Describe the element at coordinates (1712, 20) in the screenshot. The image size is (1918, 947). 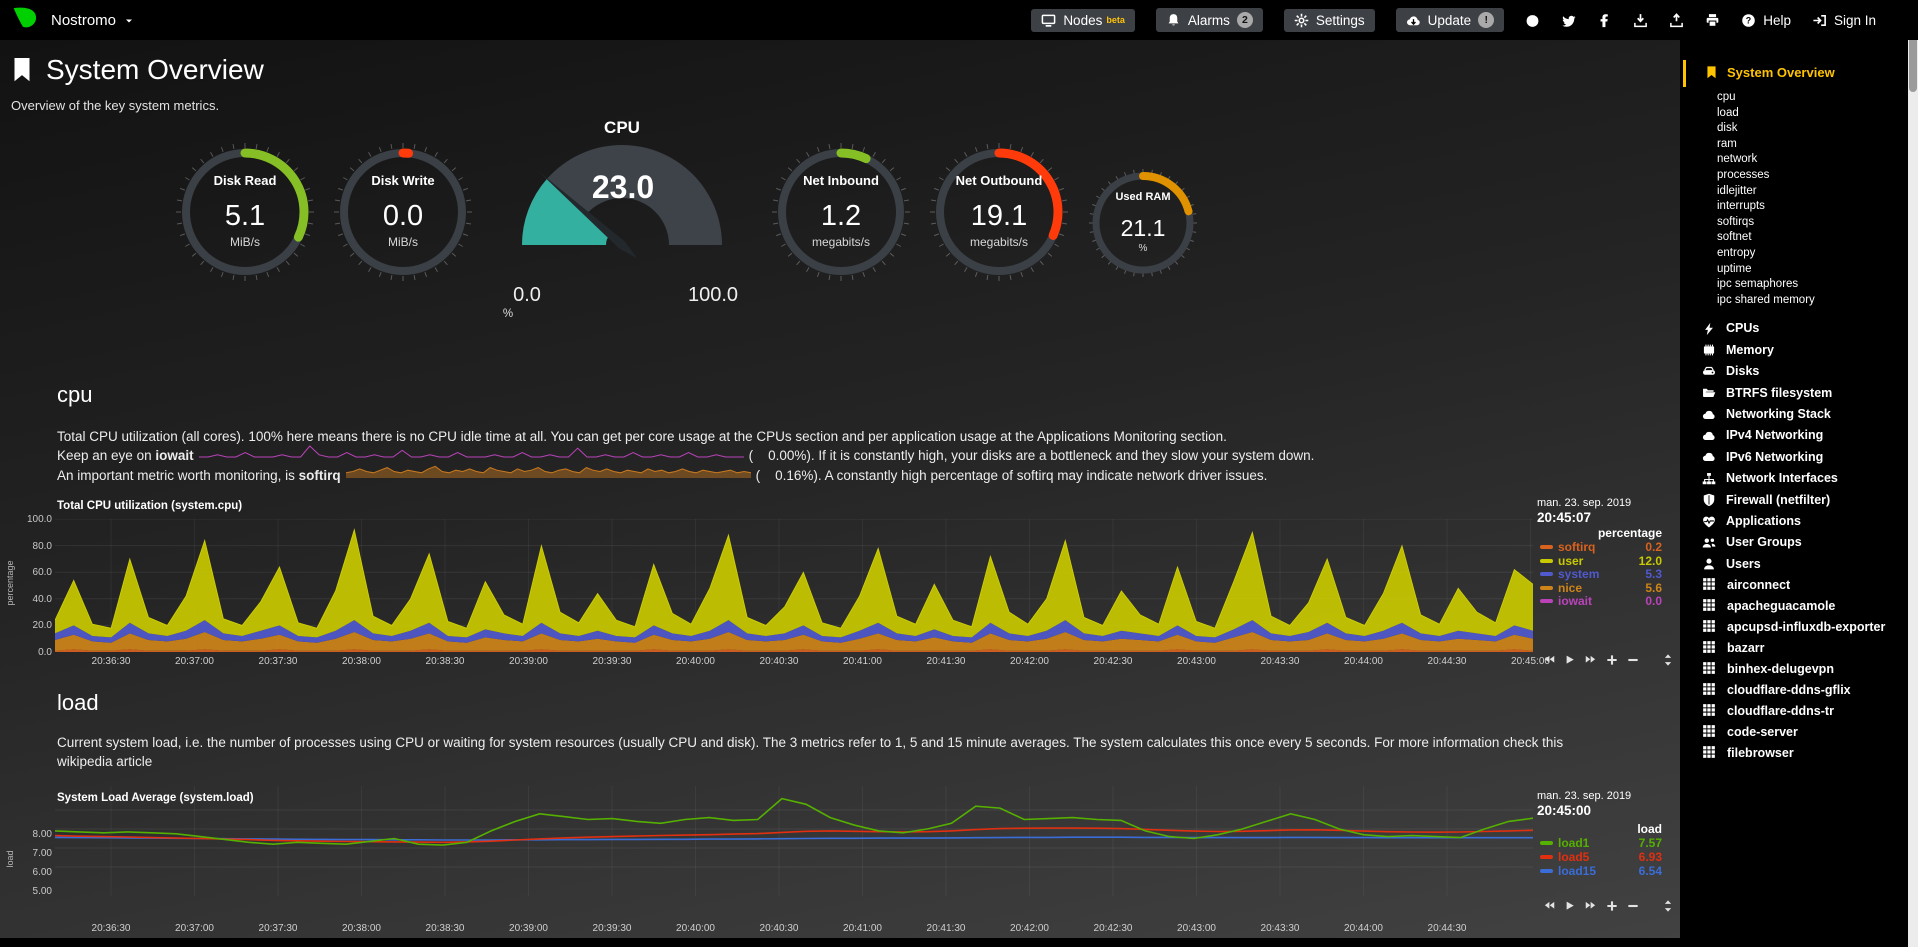
I see `nav-print-icon` at that location.